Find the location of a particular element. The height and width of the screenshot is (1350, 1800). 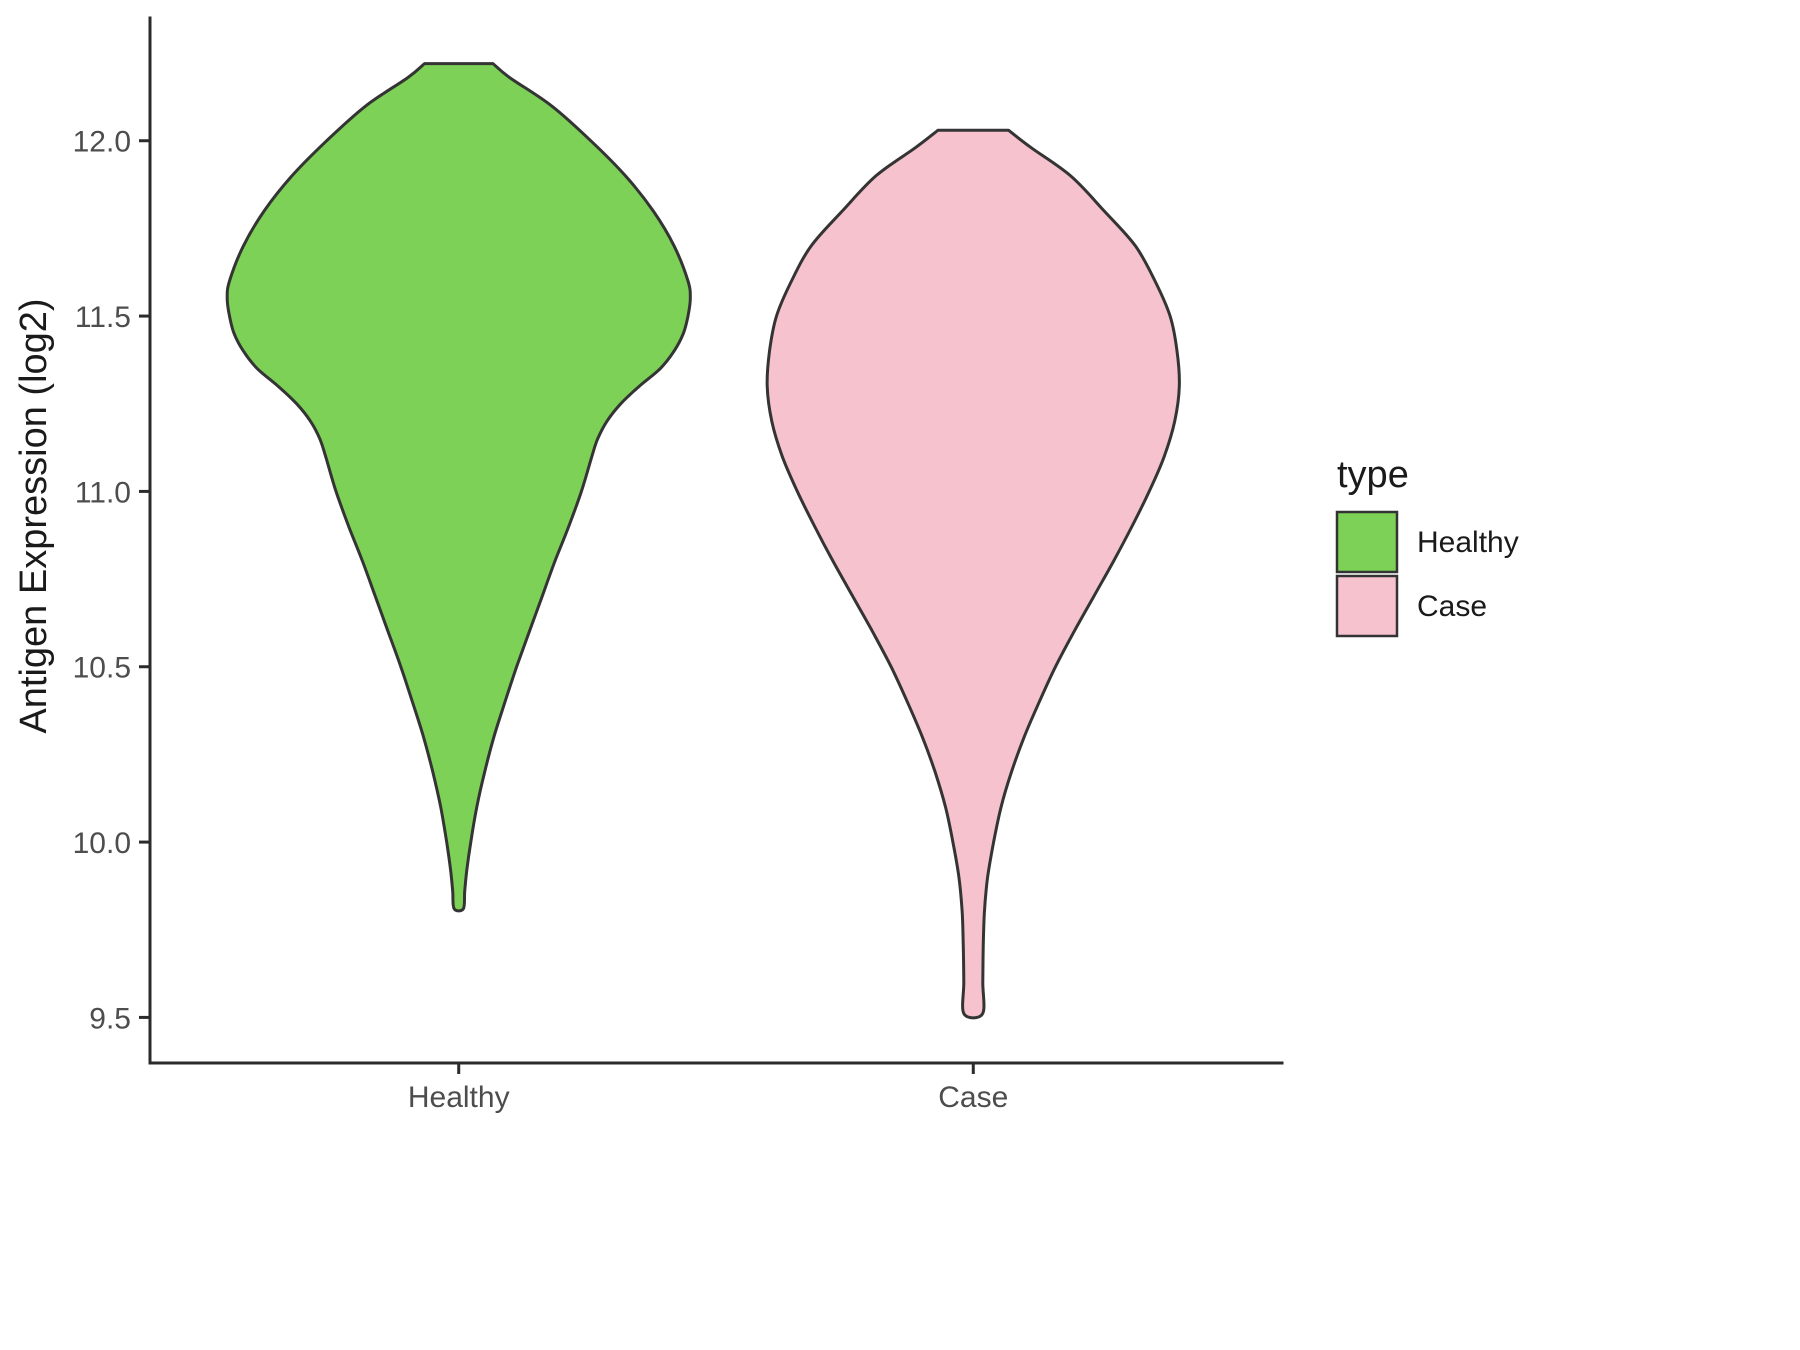

y-tick-label: 10.0 is located at coordinates (102, 843).